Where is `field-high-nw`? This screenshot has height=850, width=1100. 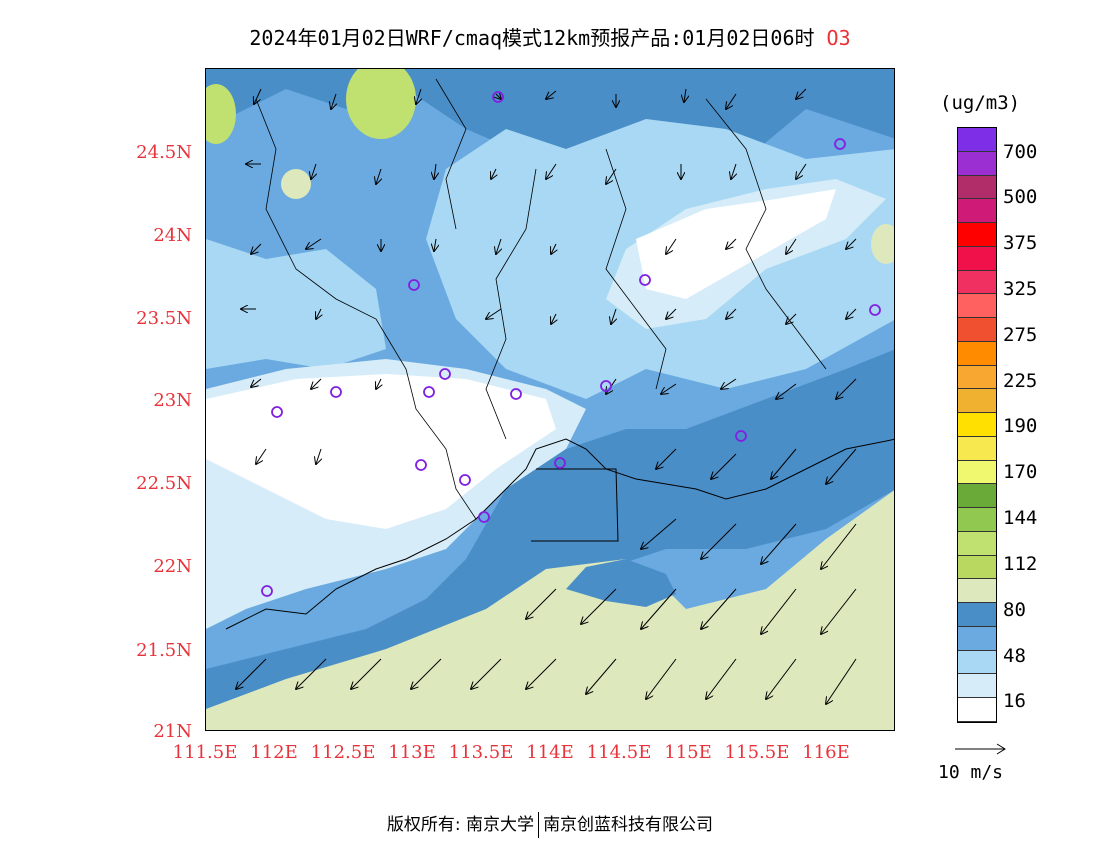
field-high-nw is located at coordinates (221, 114).